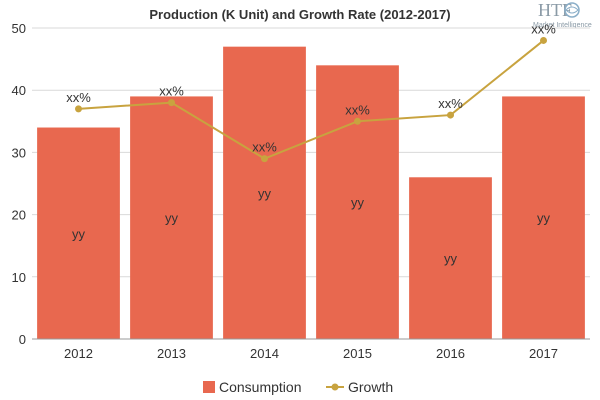 The height and width of the screenshot is (400, 600). I want to click on htf-logo: HTF Market Intelligence, so click(562, 14).